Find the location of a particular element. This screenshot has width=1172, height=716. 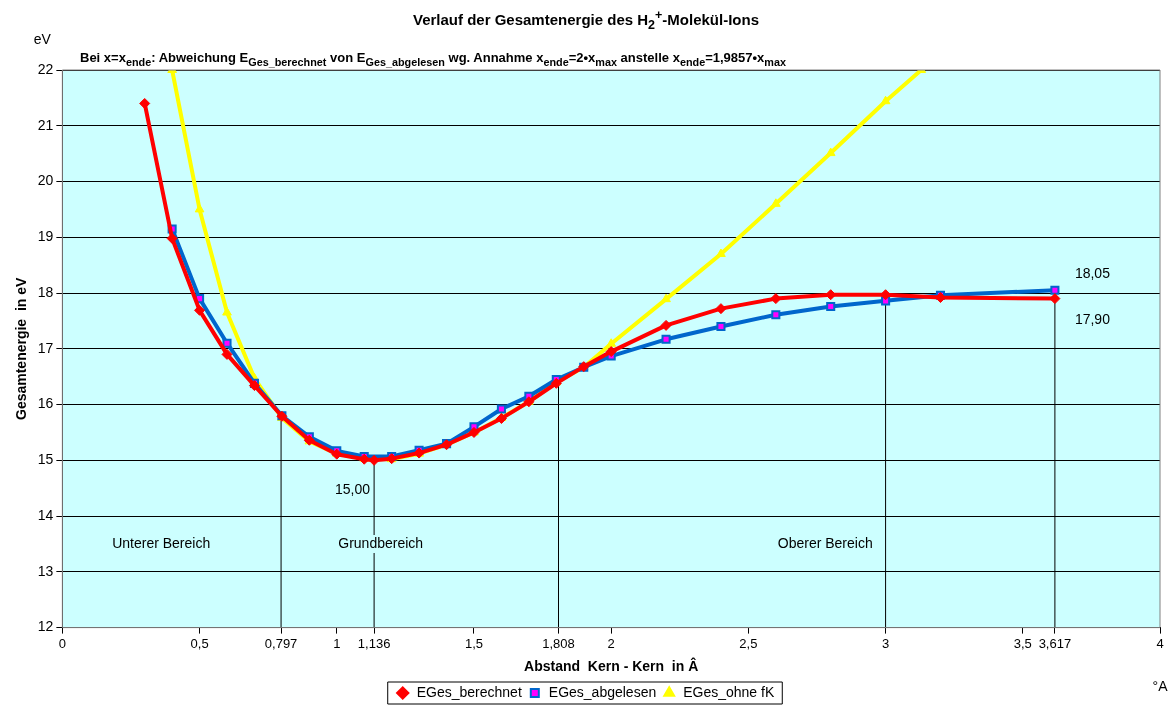

data-label: 15,00 is located at coordinates (353, 489).